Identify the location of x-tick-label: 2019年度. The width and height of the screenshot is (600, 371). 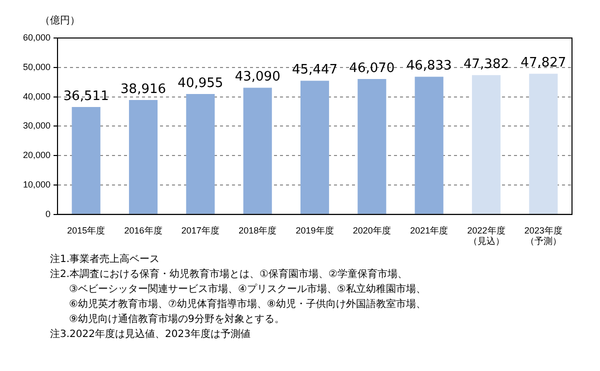
(315, 230).